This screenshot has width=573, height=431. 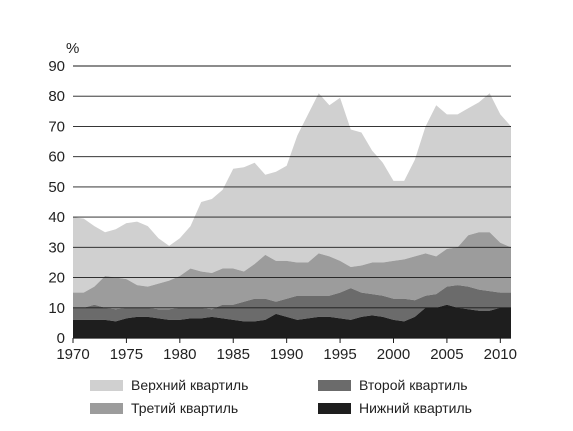 I want to click on x-tick-label: 2010, so click(x=500, y=354).